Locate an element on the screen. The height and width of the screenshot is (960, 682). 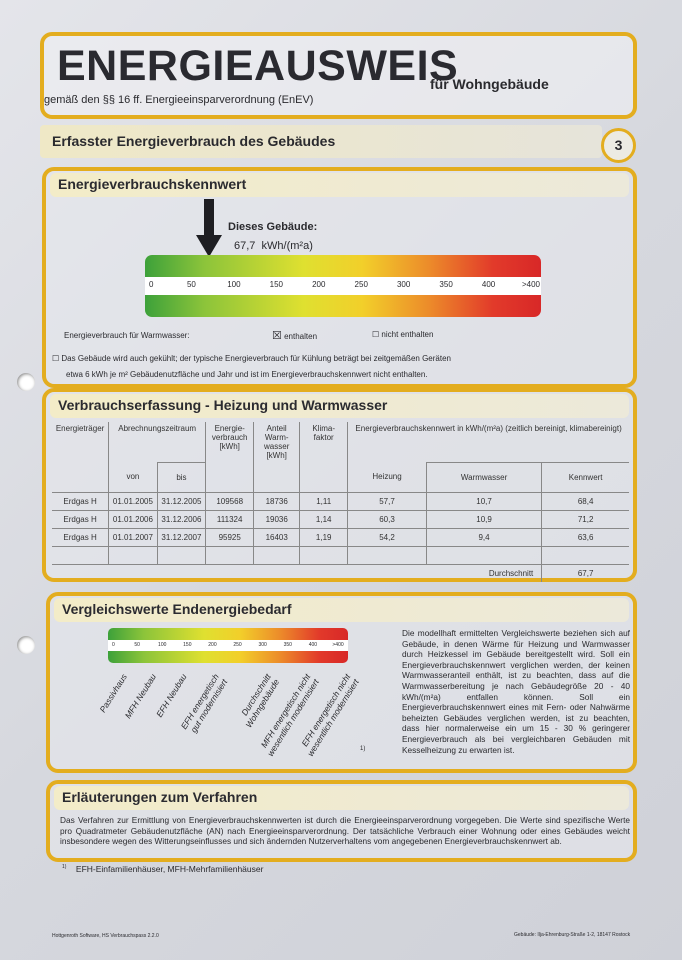
th-anteil: Anteil Warm-wasser [kWh] is located at coordinates (277, 457).